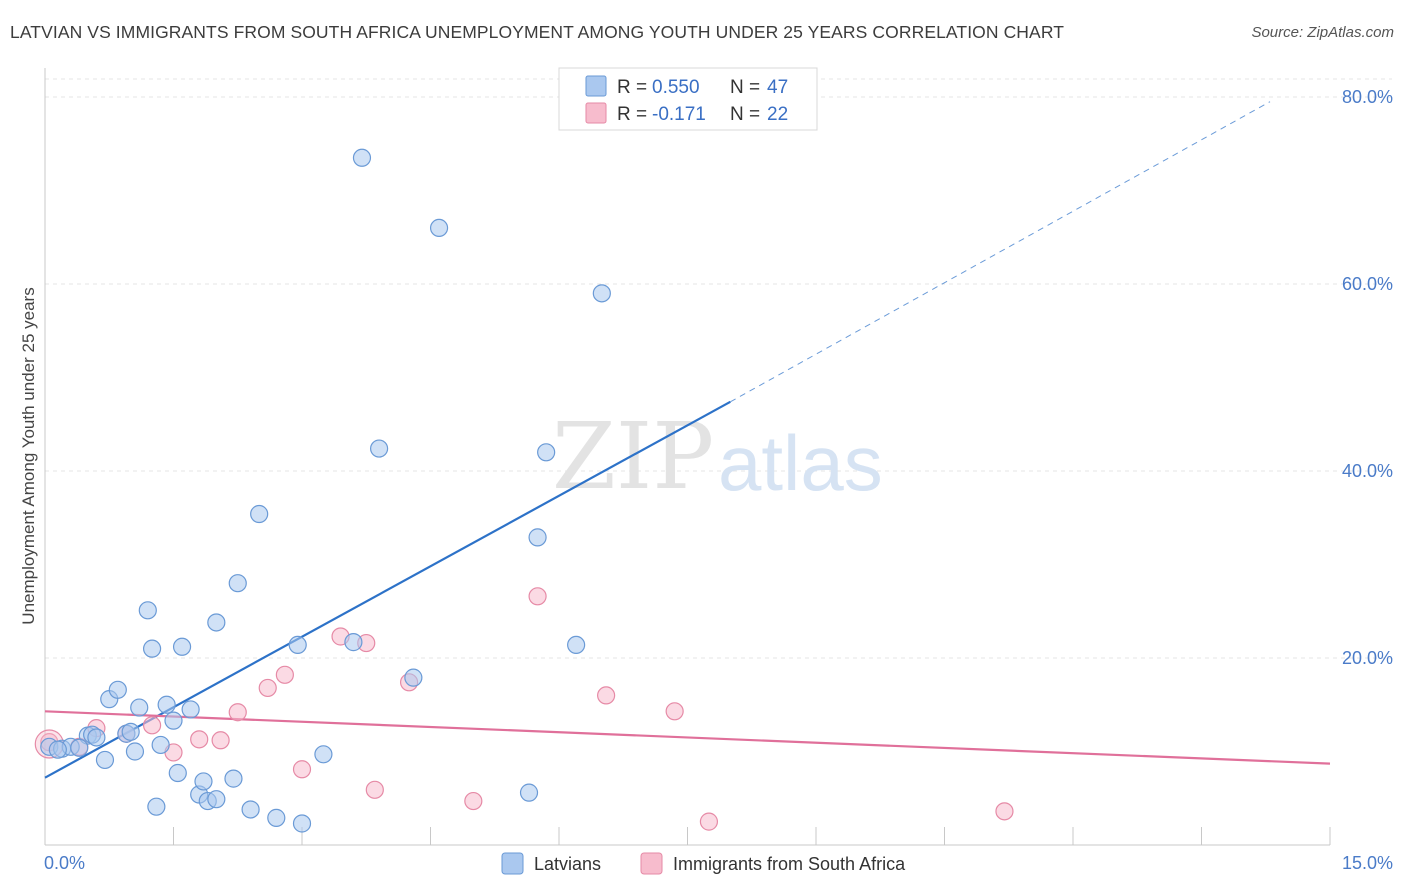 The image size is (1406, 892). Describe the element at coordinates (1367, 658) in the screenshot. I see `y-tick-label-20: 20.0%` at that location.